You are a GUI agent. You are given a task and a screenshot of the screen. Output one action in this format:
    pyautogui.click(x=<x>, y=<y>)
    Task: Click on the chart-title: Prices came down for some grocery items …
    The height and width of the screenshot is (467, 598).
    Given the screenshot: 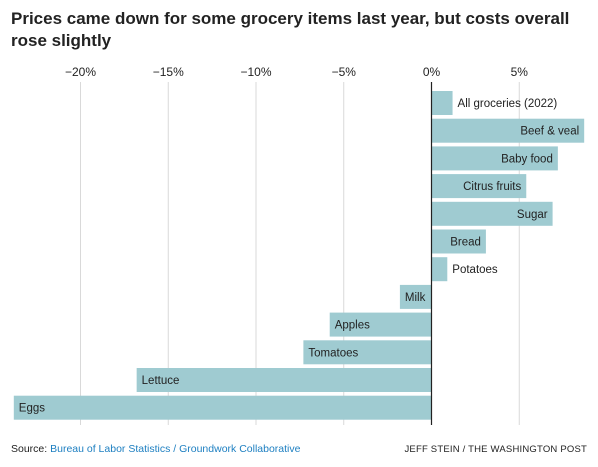 What is the action you would take?
    pyautogui.click(x=290, y=29)
    